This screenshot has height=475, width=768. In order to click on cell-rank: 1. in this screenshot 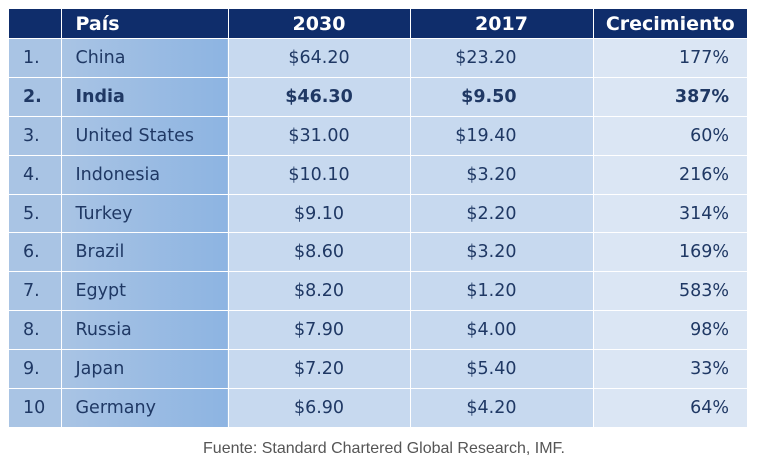, I will do `click(35, 58)`.